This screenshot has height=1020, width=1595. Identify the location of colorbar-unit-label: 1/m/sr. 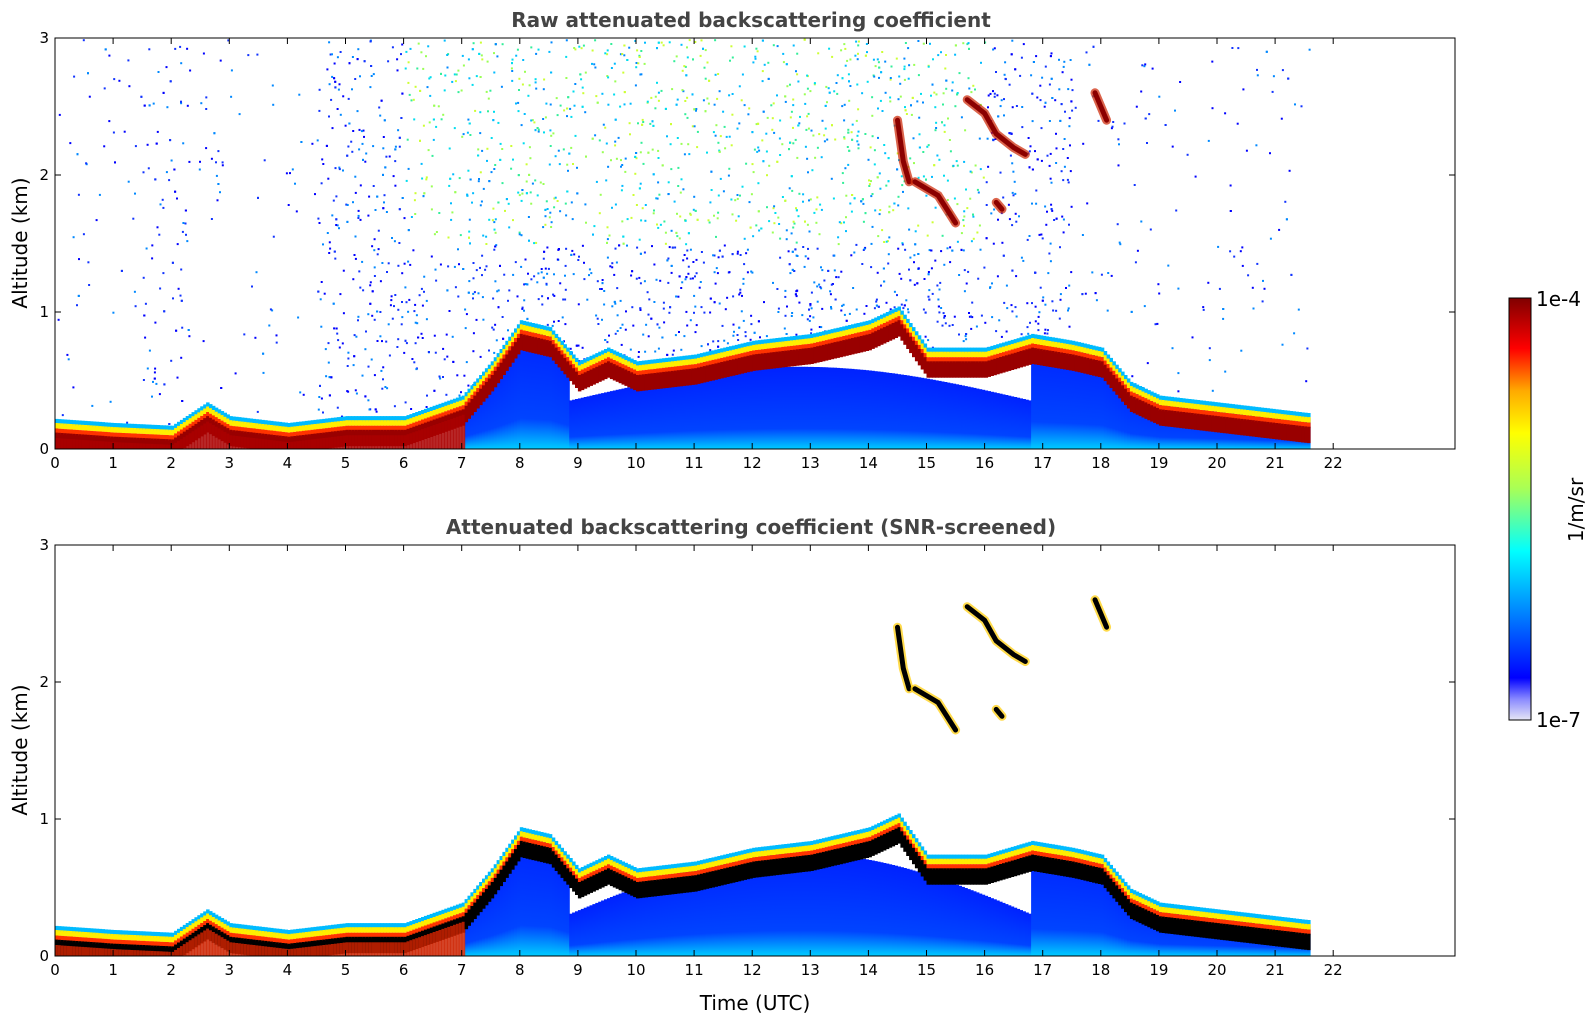
(1576, 509).